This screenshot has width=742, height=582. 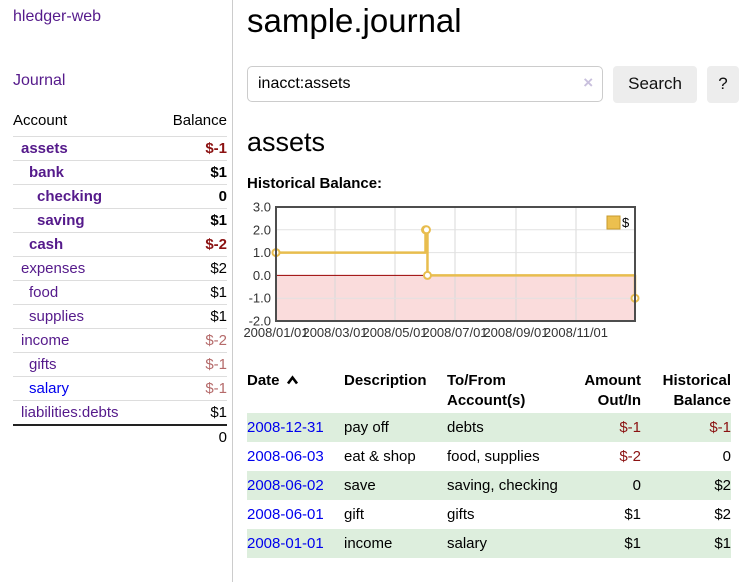 I want to click on account-row: salary $-1, so click(x=120, y=388).